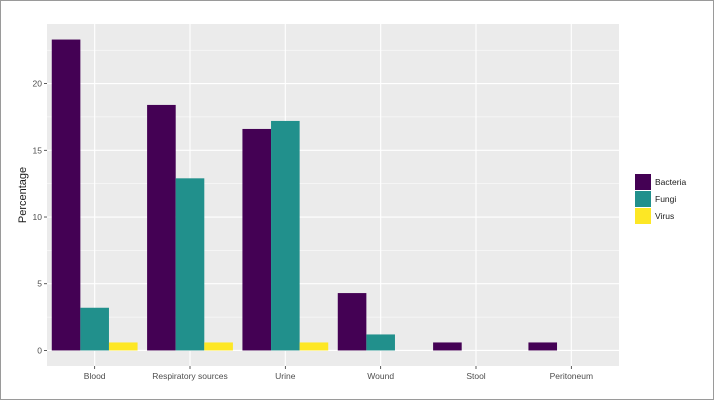 This screenshot has width=714, height=400. Describe the element at coordinates (285, 376) in the screenshot. I see `x-tick-label: Urine` at that location.